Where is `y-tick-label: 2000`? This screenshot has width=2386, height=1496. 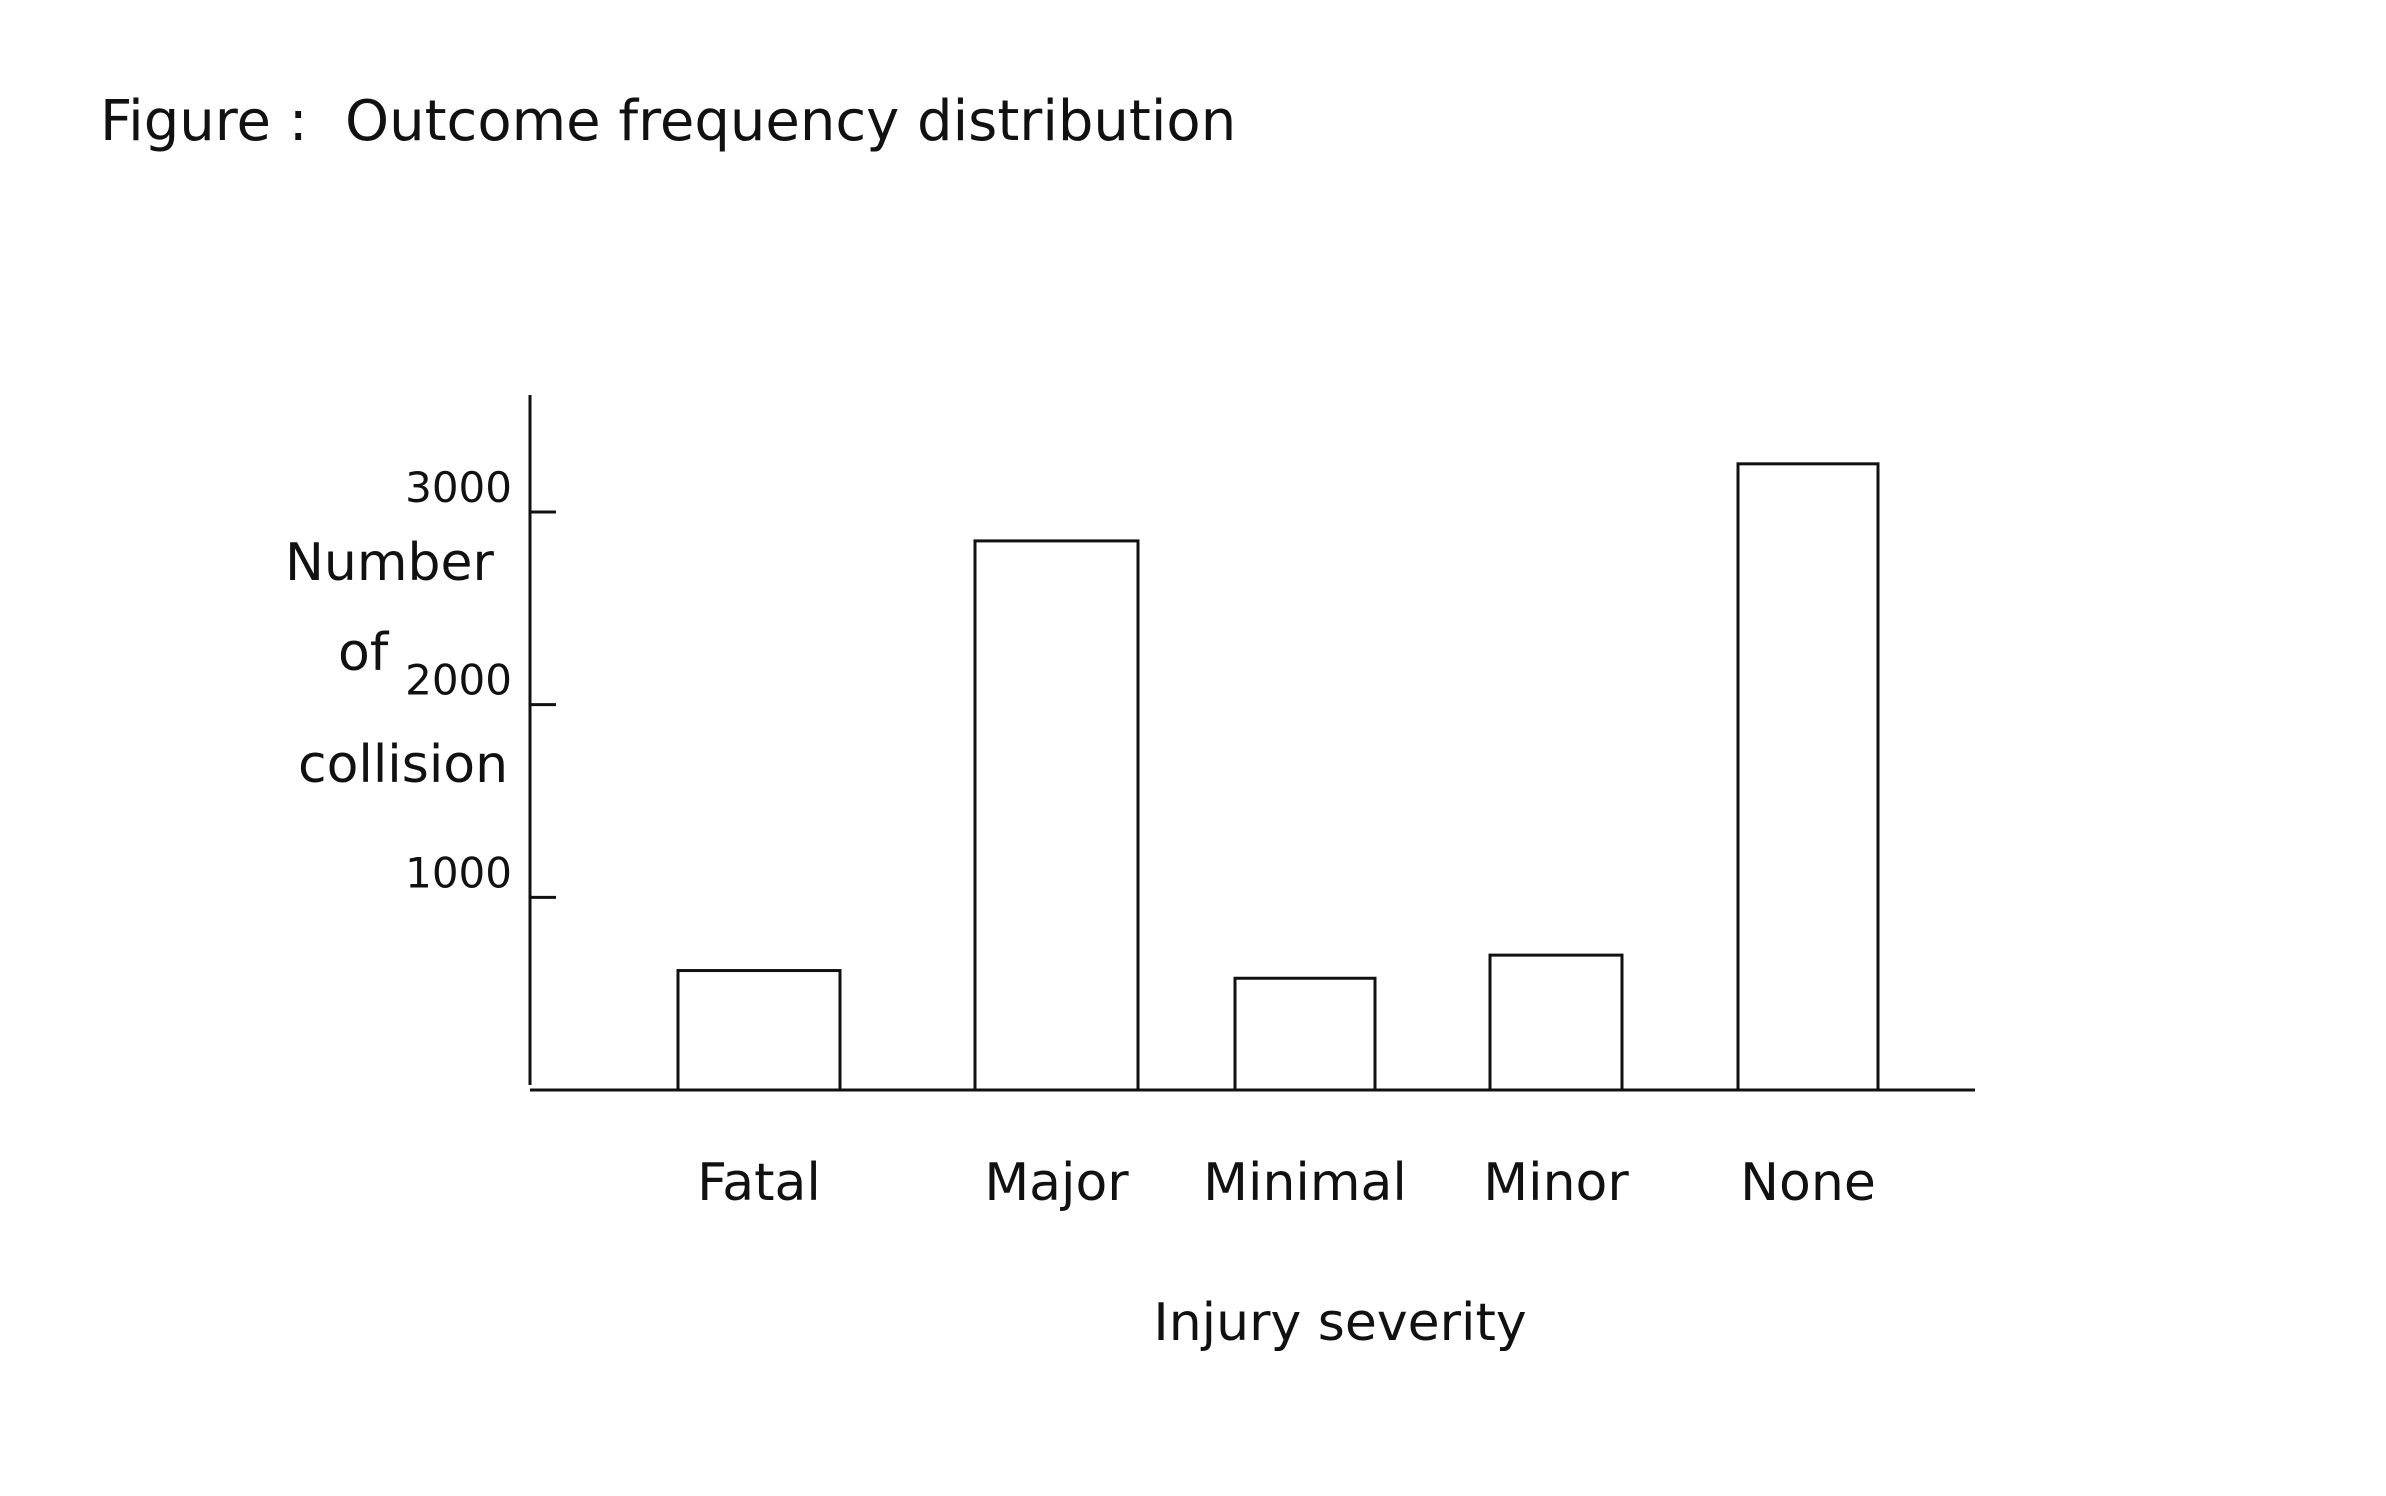
y-tick-label: 2000 is located at coordinates (458, 680).